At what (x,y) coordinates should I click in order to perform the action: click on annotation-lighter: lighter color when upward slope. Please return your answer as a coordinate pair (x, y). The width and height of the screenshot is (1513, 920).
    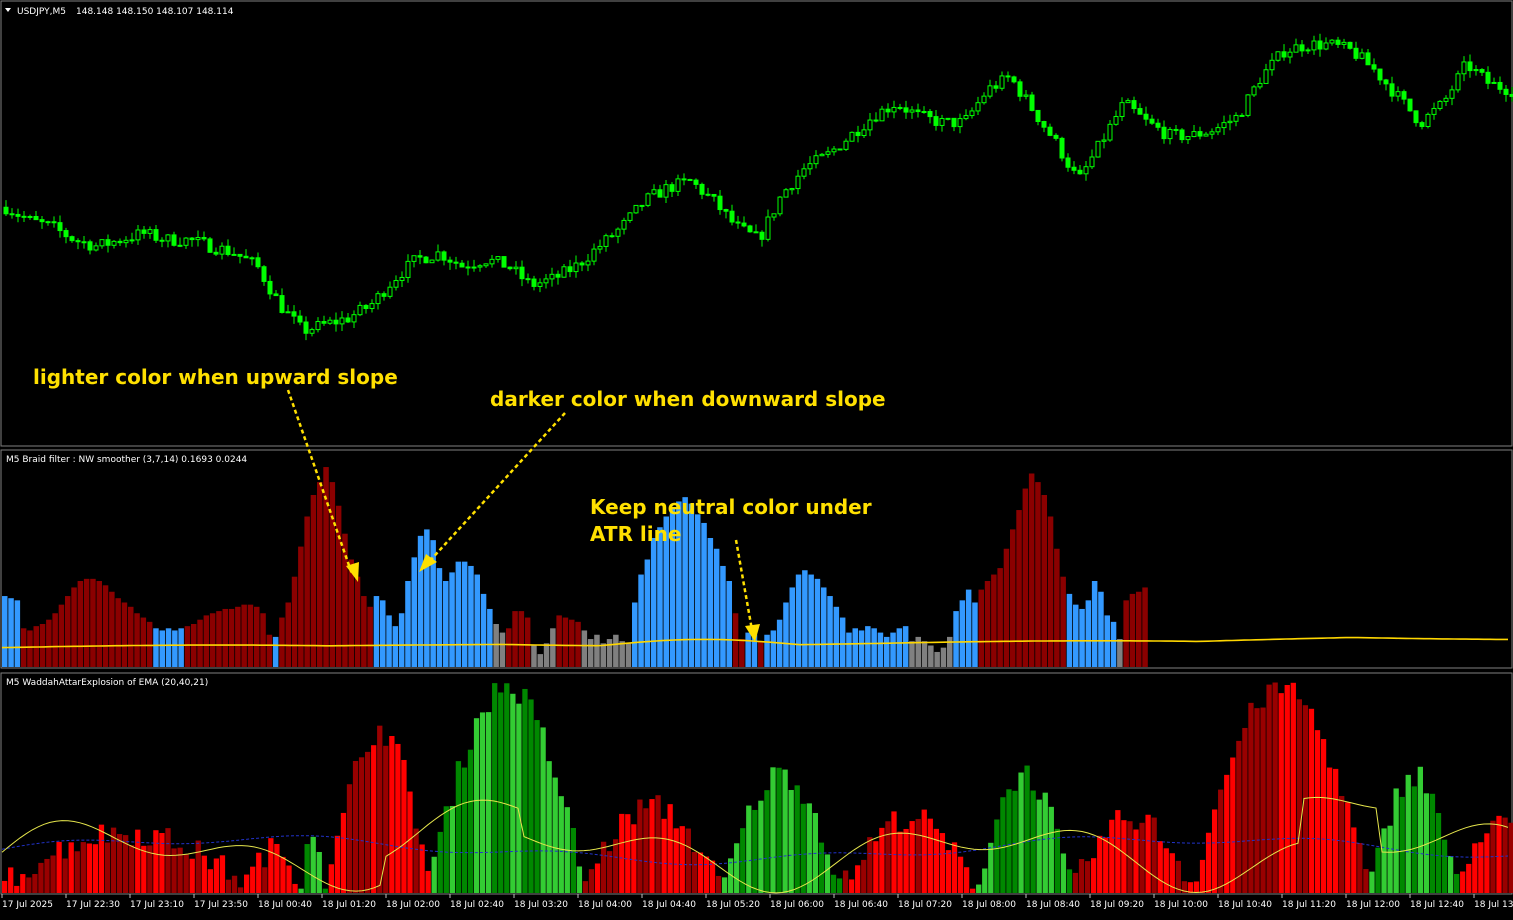
    Looking at the image, I should click on (215, 377).